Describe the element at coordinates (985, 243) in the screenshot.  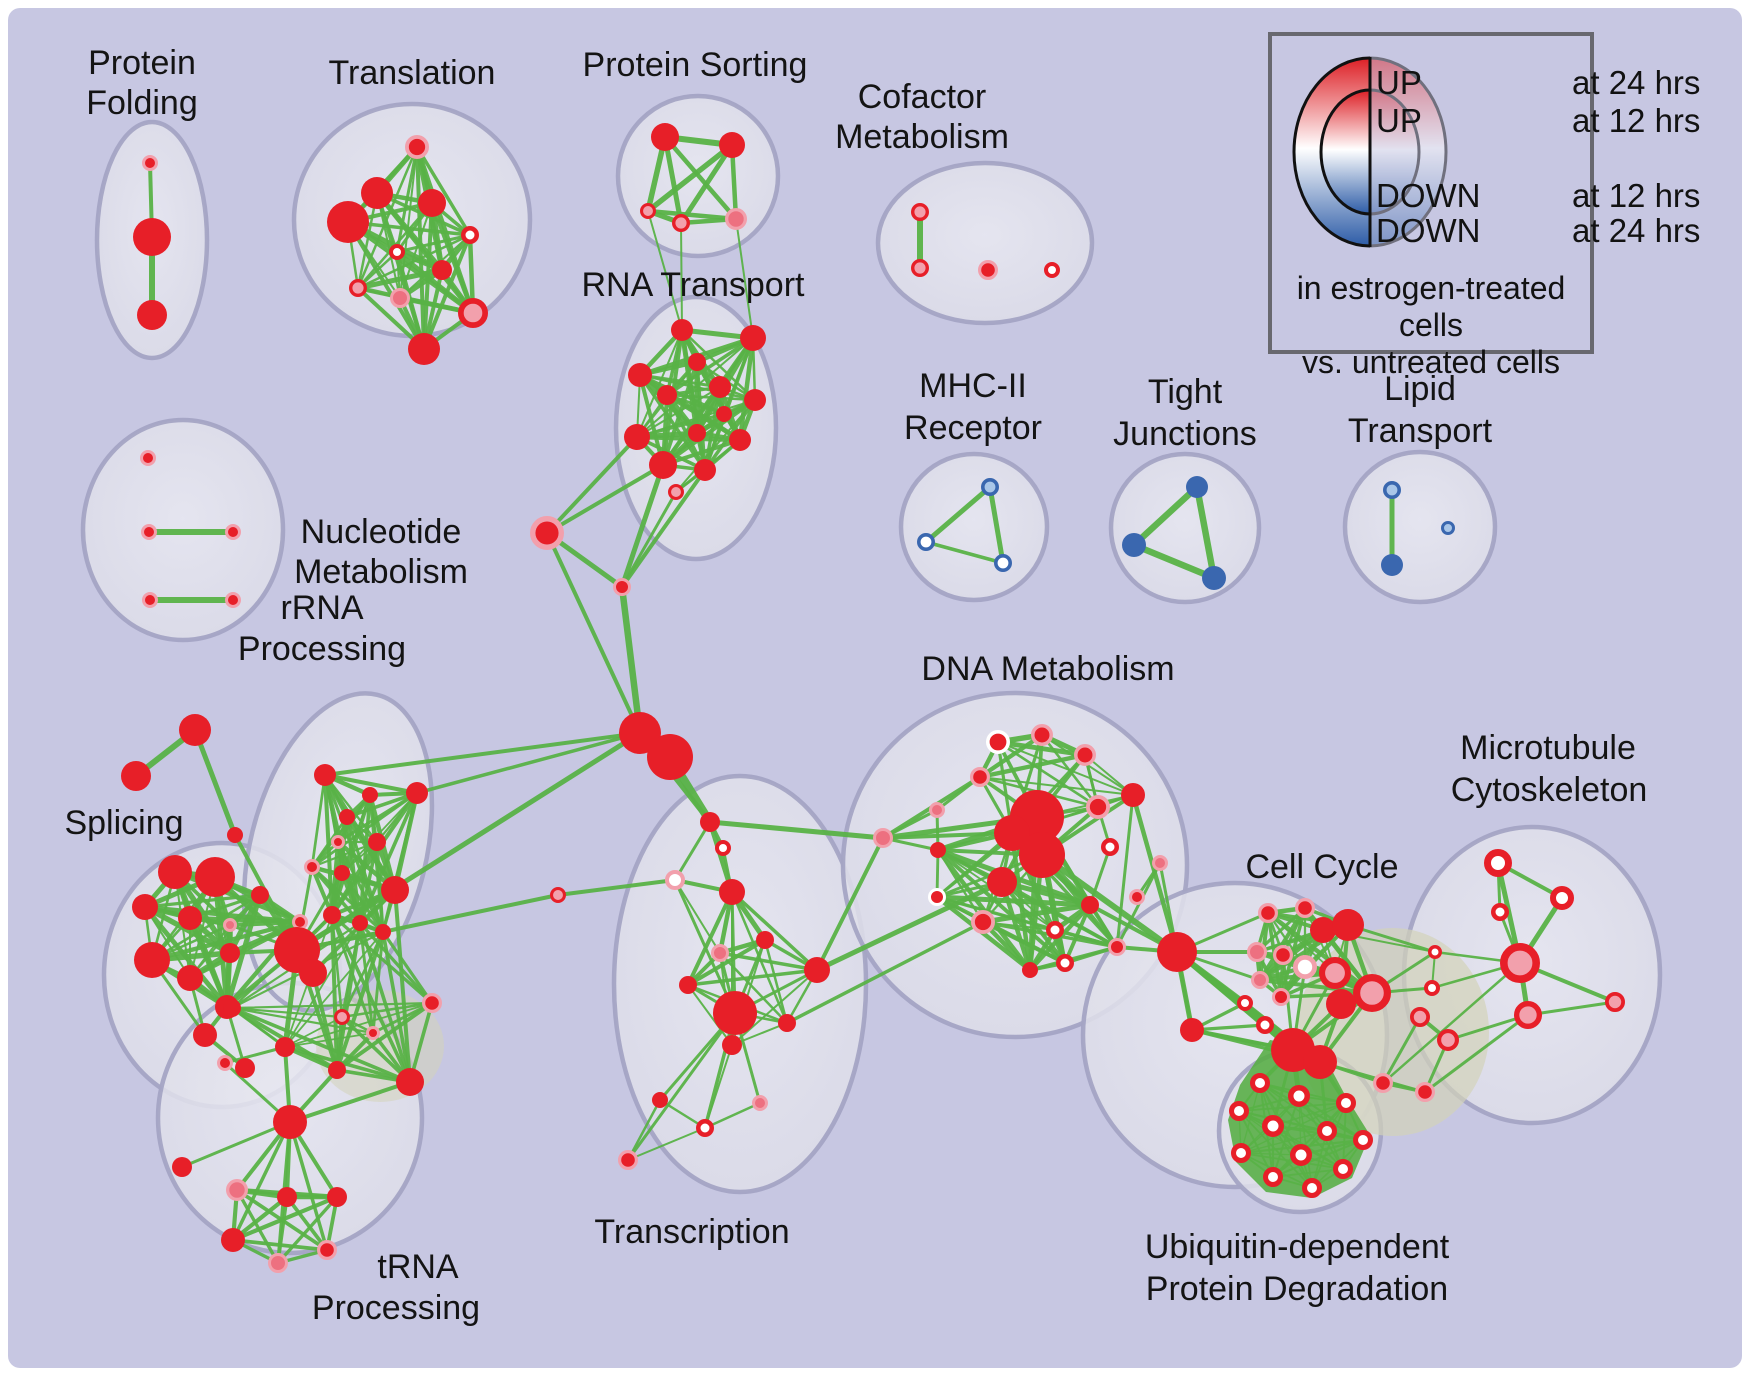
I see `cluster-bubble-cofactor` at that location.